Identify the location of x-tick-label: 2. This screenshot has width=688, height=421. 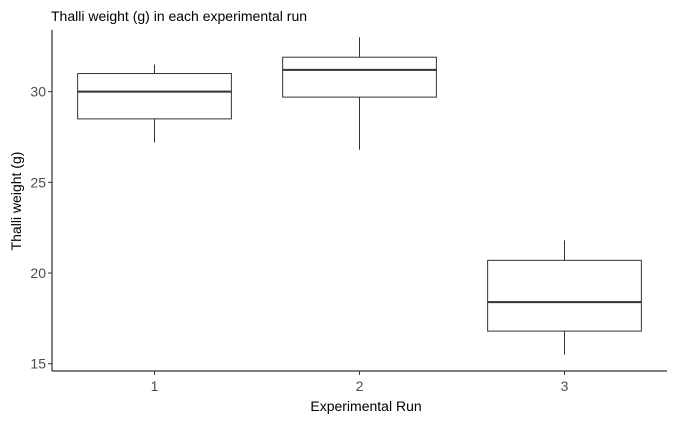
(360, 386).